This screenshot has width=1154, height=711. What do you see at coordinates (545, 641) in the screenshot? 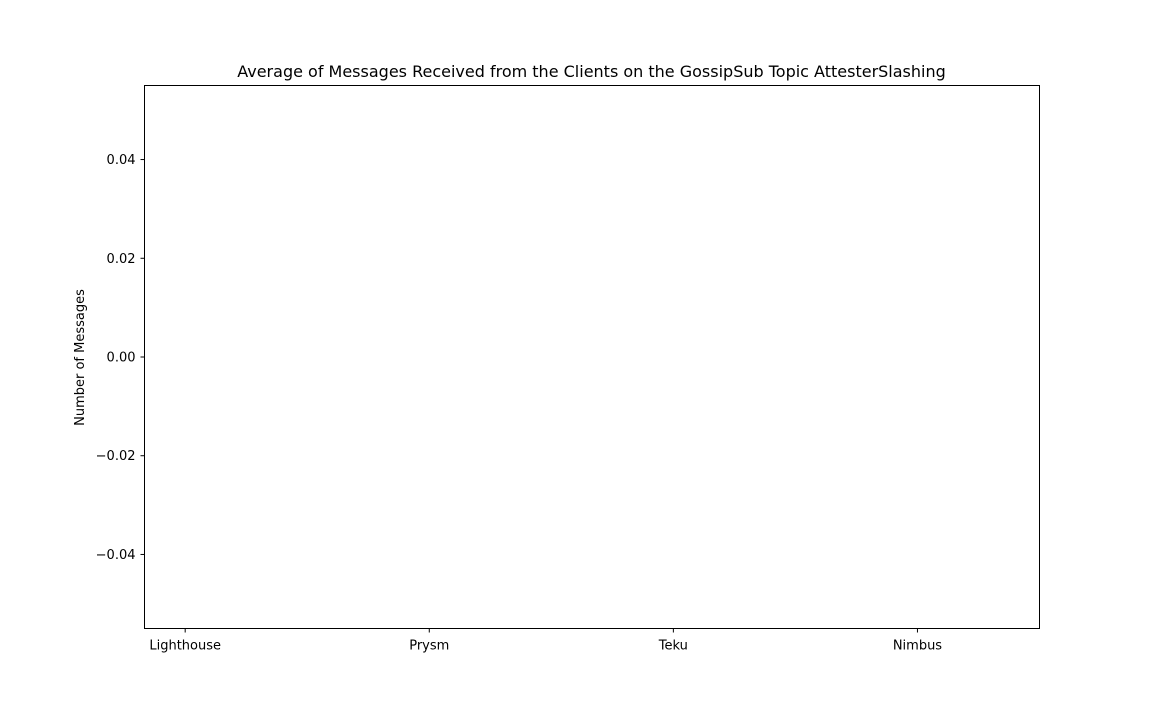
I see `x-axis-ticks: Lighthouse Prysm Teku Nimbus` at bounding box center [545, 641].